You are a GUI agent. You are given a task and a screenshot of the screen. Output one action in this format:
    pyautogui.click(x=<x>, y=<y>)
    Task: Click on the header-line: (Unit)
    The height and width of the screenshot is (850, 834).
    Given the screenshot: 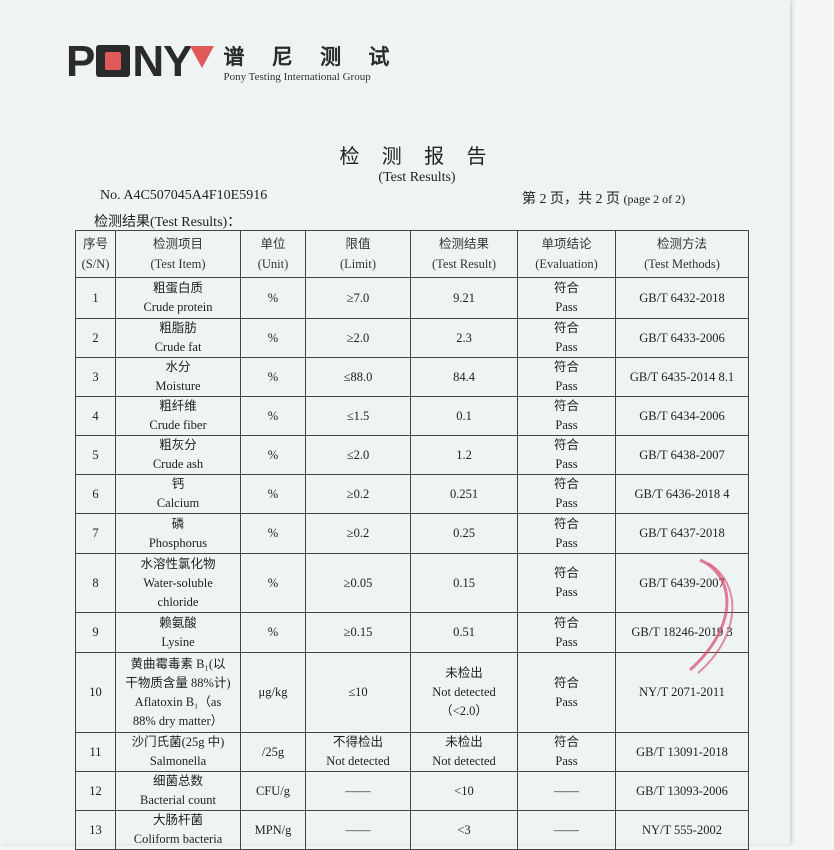 What is the action you would take?
    pyautogui.click(x=273, y=264)
    